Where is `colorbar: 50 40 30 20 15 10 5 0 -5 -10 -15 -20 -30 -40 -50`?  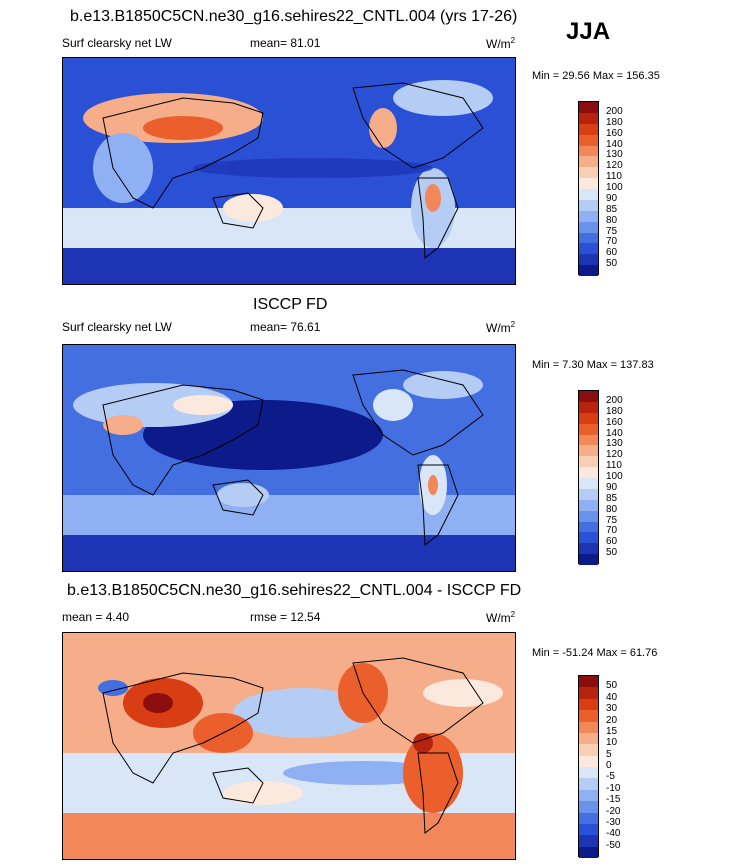 colorbar: 50 40 30 20 15 10 5 0 -5 -10 -15 -20 -30 -40 -50 is located at coordinates (638, 766).